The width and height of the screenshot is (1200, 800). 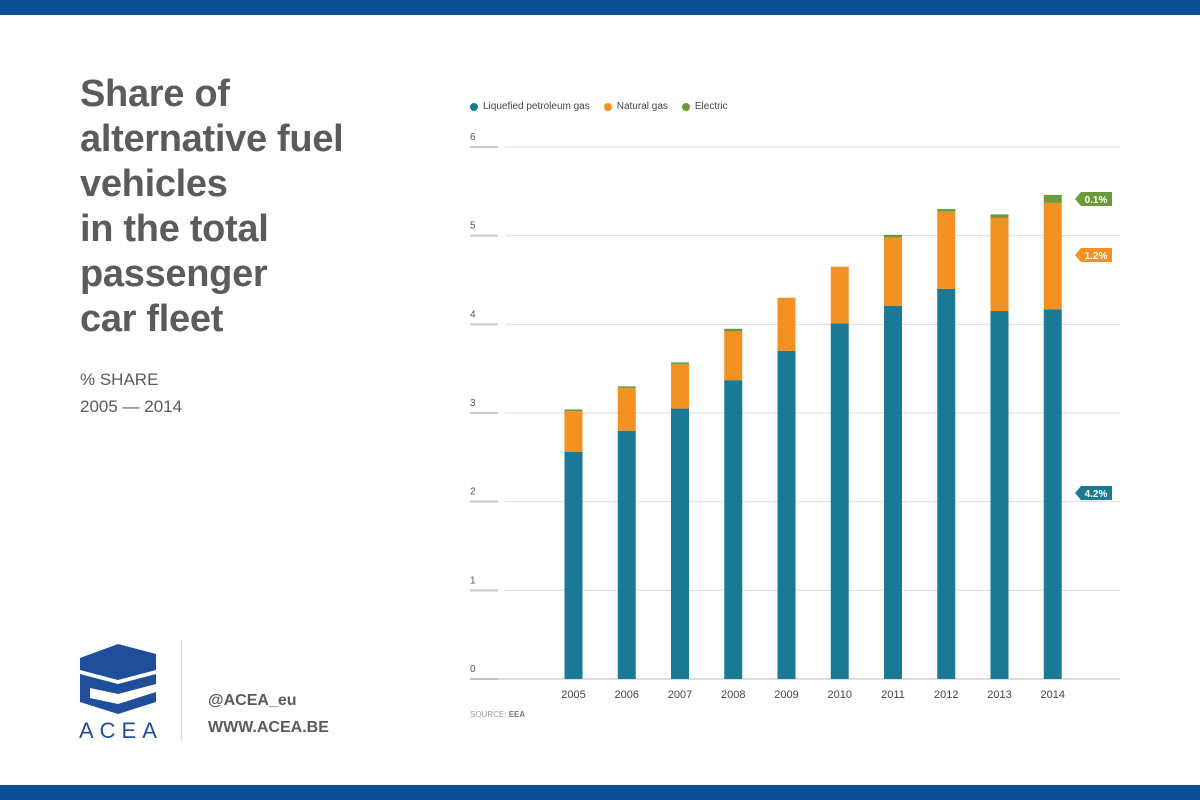 I want to click on value-tag-label: 4.2%, so click(x=1096, y=494).